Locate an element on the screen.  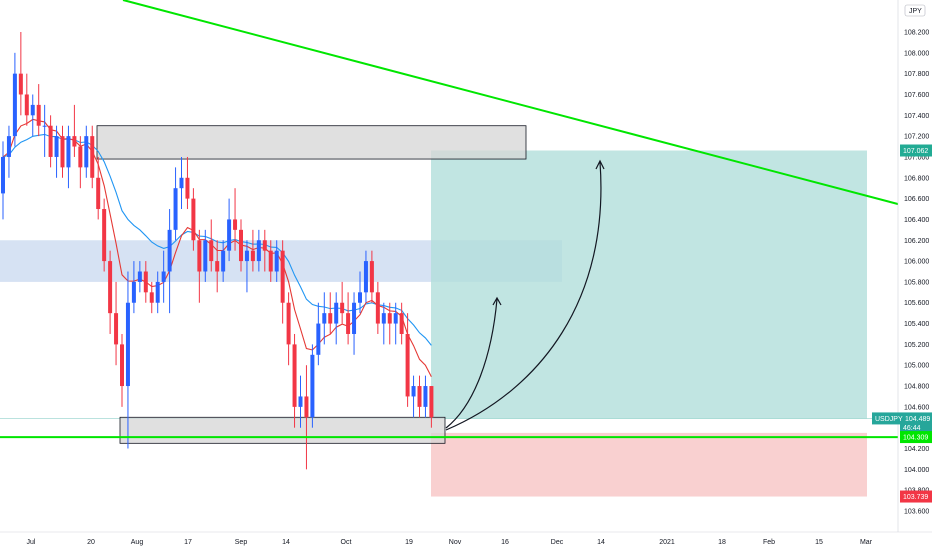
y-tick-label: 106.400 is located at coordinates (916, 220).